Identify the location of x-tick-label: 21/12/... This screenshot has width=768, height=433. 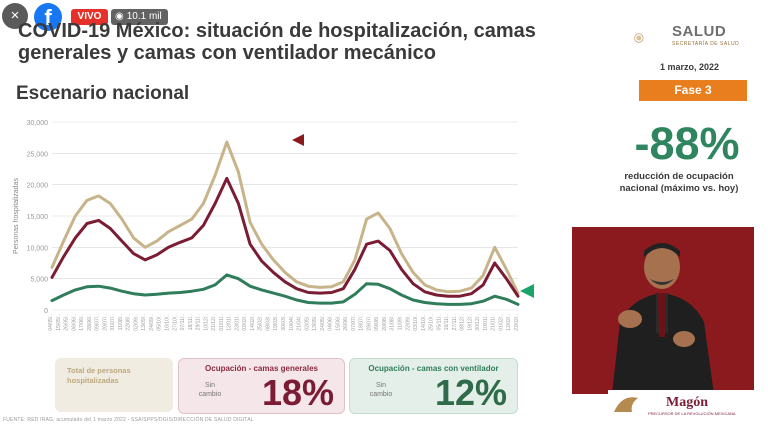
(214, 322).